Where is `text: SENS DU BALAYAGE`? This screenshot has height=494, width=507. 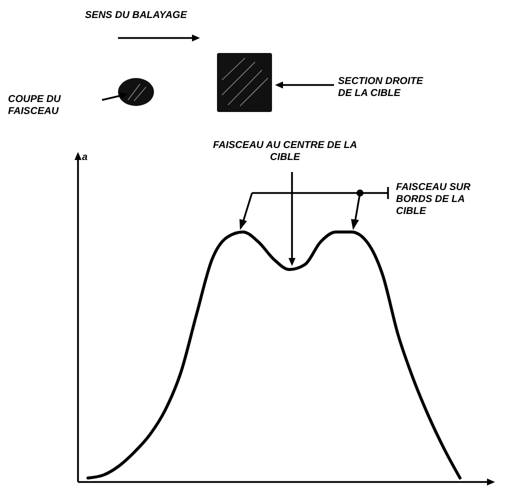
text: SENS DU BALAYAGE is located at coordinates (136, 15).